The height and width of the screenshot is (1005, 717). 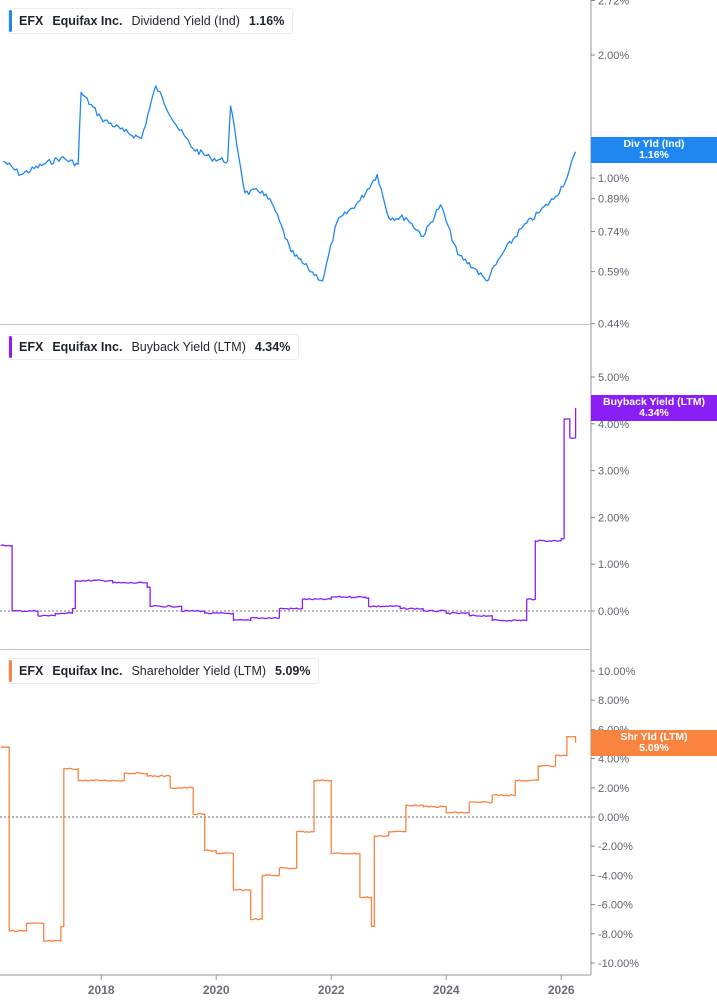 I want to click on x-tick-label: 2022, so click(x=331, y=990).